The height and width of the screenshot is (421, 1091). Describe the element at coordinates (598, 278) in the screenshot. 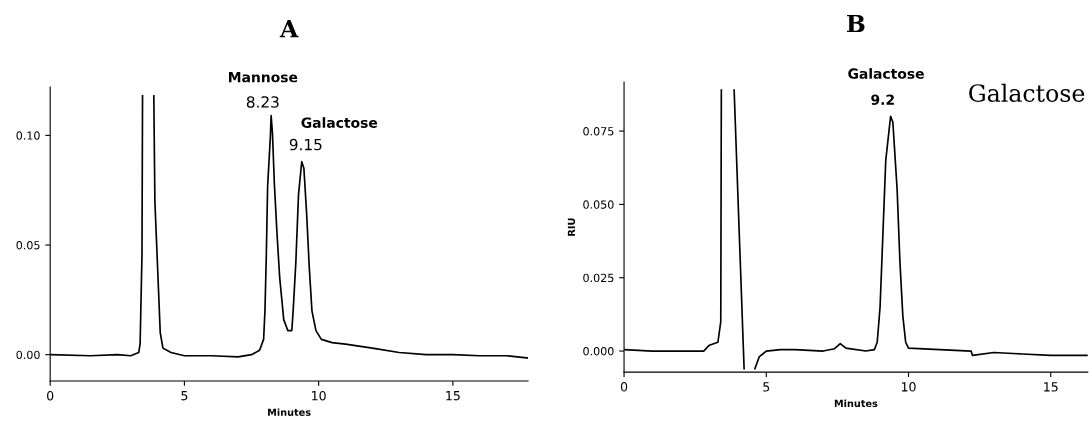

I see `y-tick-label: 0.025` at that location.